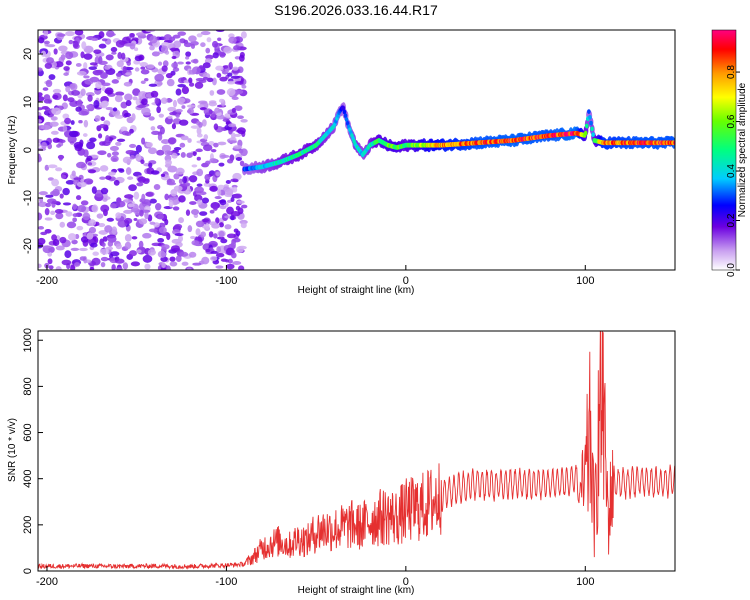 This screenshot has height=600, width=750. I want to click on top-y-tick-label: 10, so click(28, 102).